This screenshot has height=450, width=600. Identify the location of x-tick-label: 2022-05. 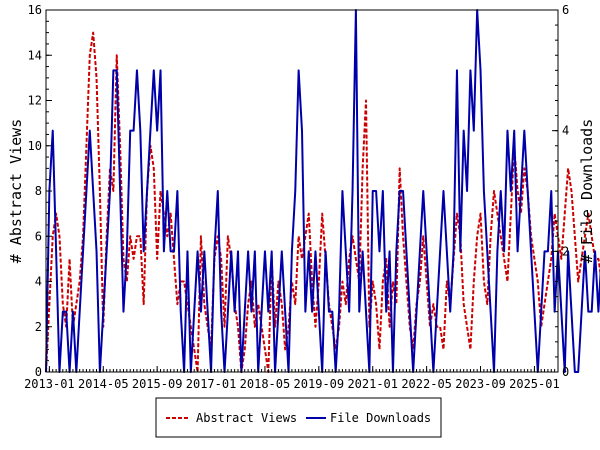
(426, 384).